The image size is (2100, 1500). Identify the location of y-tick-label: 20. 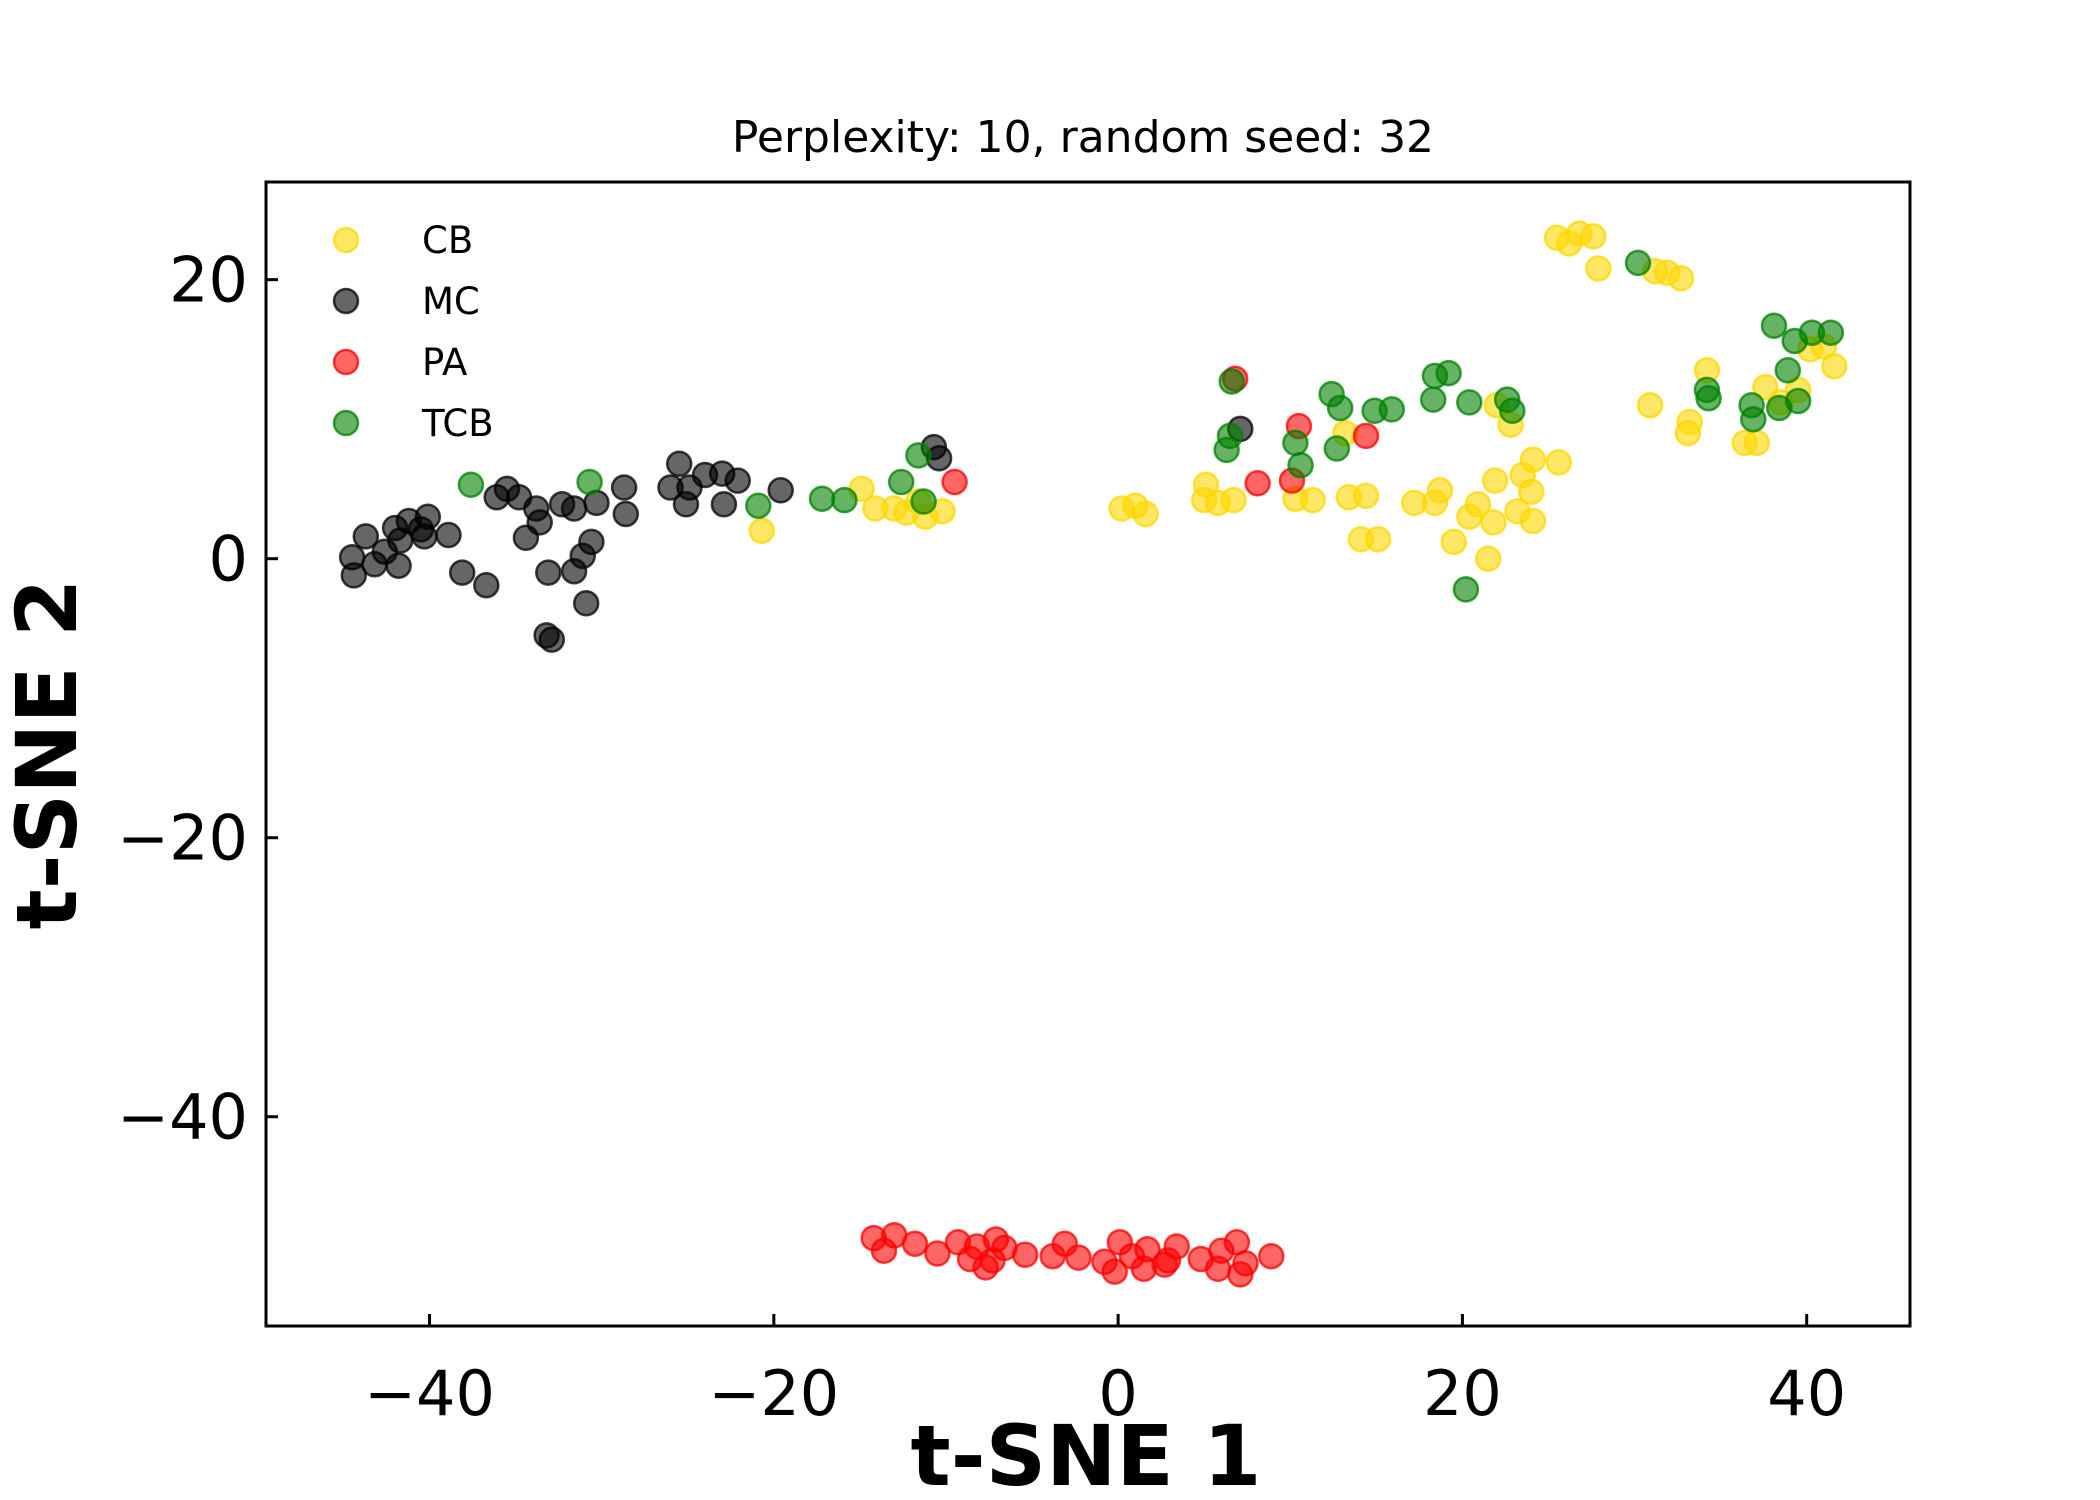
(208, 280).